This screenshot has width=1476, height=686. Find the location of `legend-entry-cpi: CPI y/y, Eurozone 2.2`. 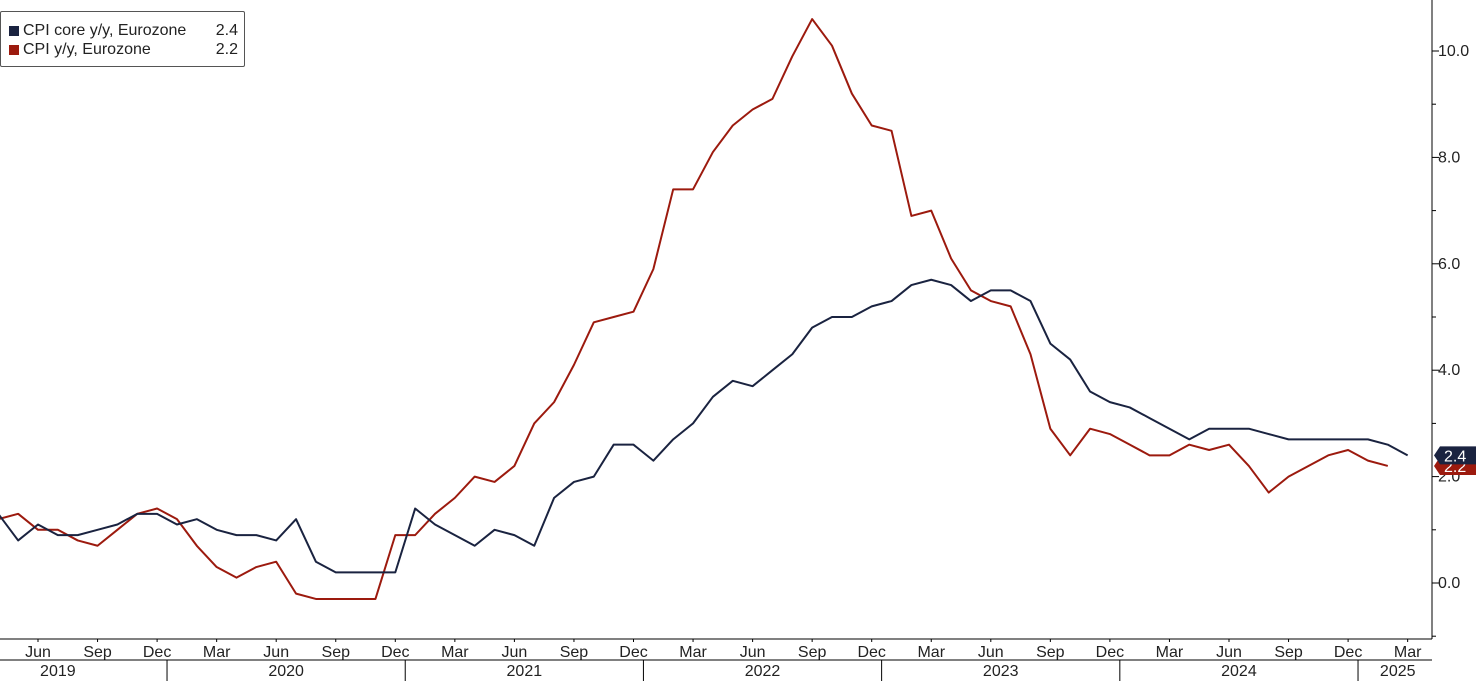

legend-entry-cpi: CPI y/y, Eurozone 2.2 is located at coordinates (124, 50).